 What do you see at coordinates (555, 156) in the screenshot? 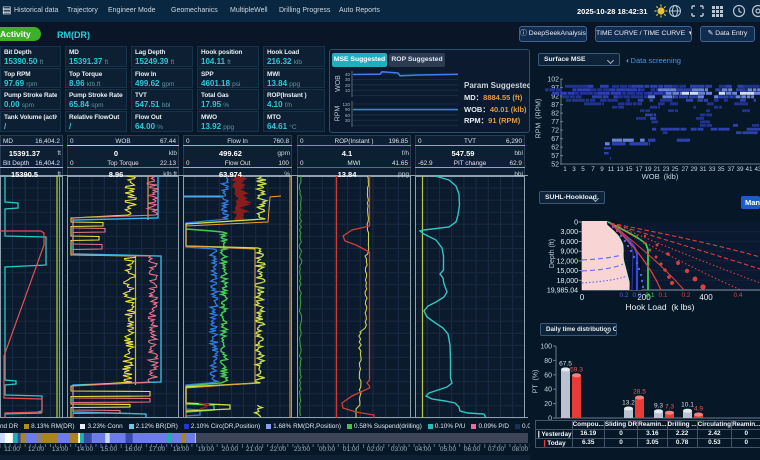
I see `svg-text: 57` at bounding box center [555, 156].